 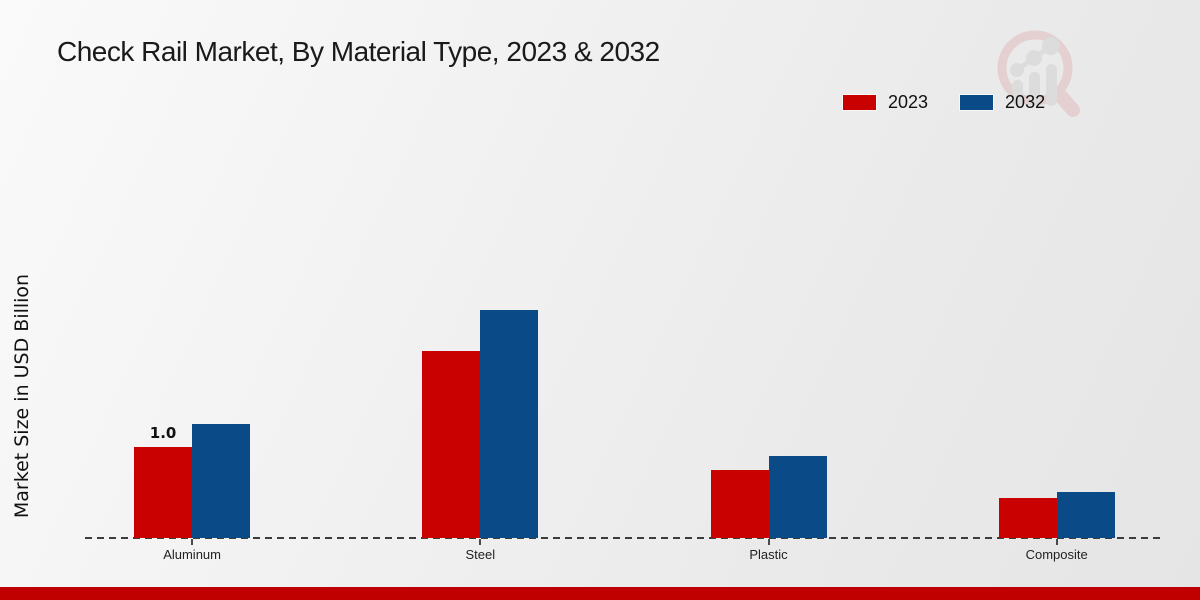 I want to click on y-axis-label: Market Size in USD Billion, so click(x=22, y=396).